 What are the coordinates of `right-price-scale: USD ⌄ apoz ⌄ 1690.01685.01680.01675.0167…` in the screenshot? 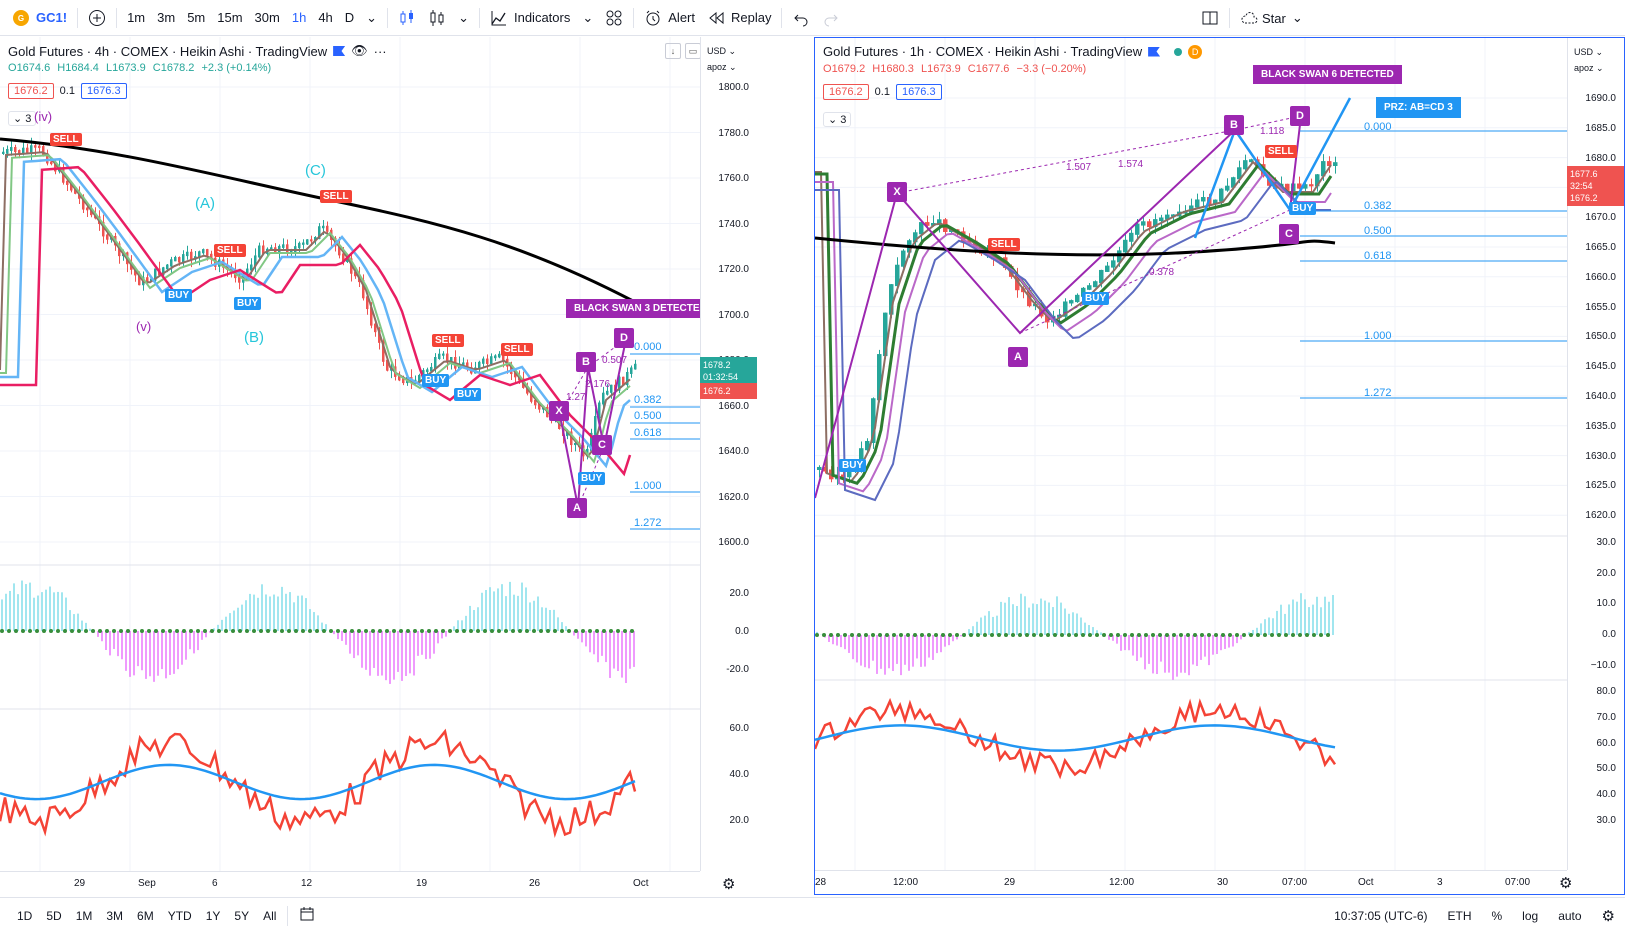 It's located at (1595, 454).